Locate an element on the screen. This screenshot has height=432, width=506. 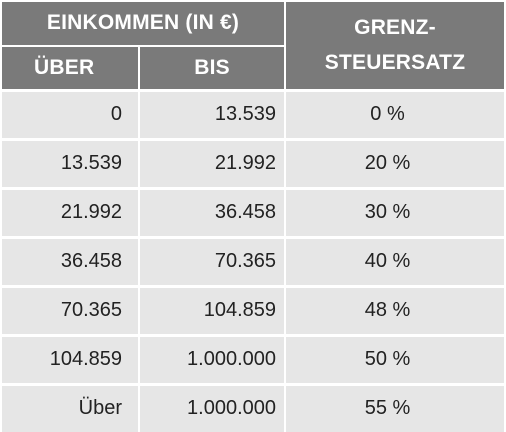
table-row: 21.992 36.458 30 % is located at coordinates (253, 211).